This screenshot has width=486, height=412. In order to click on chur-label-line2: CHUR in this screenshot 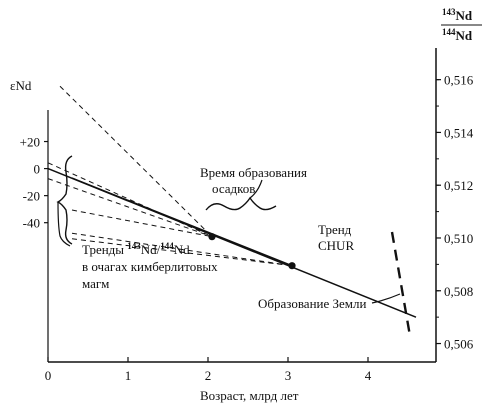, I will do `click(336, 245)`.